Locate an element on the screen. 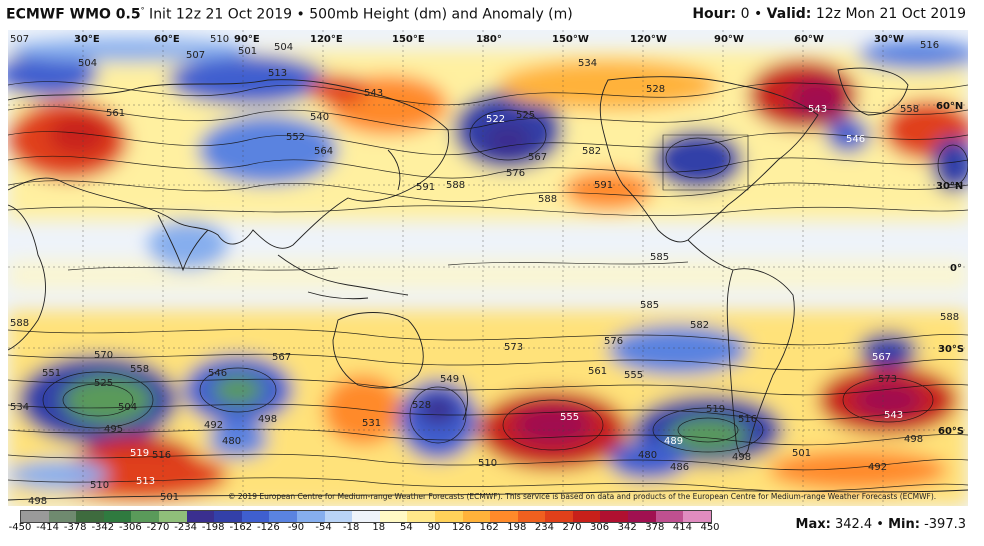 Image resolution: width=984 pixels, height=546 pixels. lon-label: 180° is located at coordinates (489, 39).